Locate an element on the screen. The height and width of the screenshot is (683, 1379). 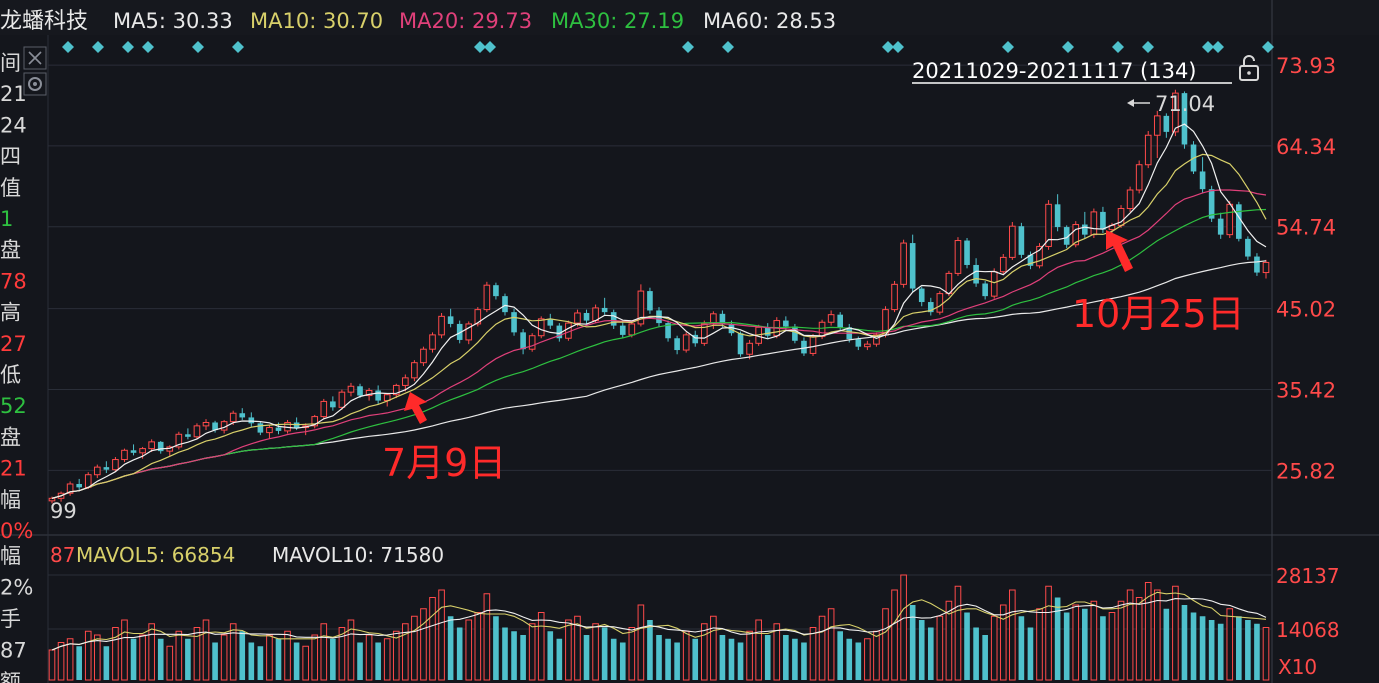
arrow-oct25 is located at coordinates (1119, 251).